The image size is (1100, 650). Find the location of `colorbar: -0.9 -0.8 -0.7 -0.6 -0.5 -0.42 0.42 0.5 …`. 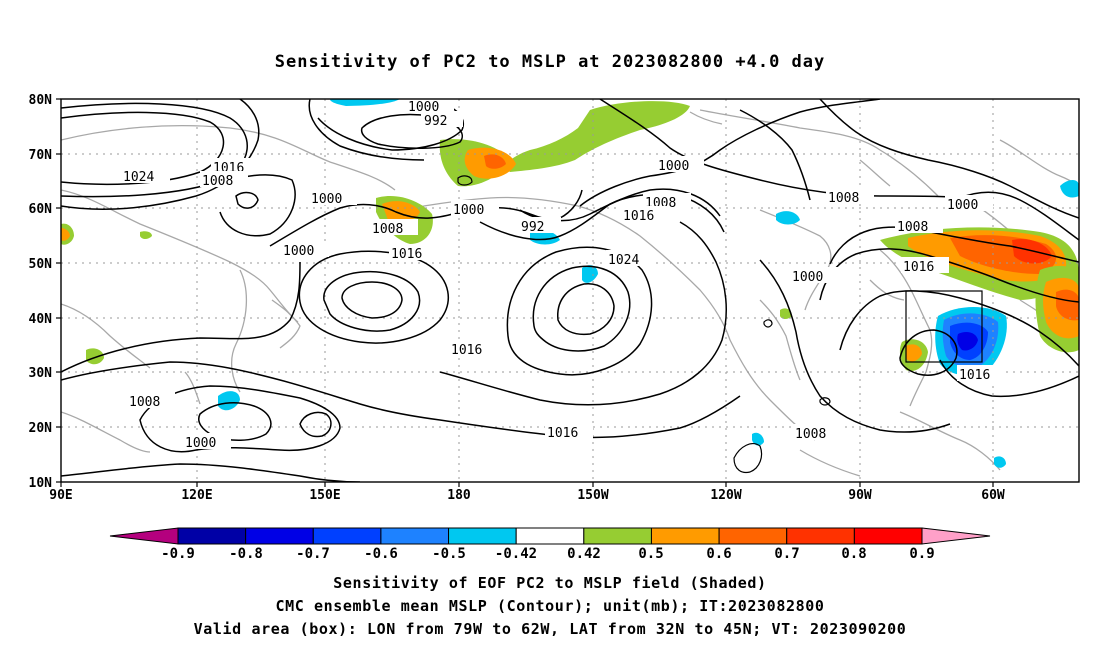

colorbar: -0.9 -0.8 -0.7 -0.6 -0.5 -0.42 0.42 0.5 … is located at coordinates (550, 544).